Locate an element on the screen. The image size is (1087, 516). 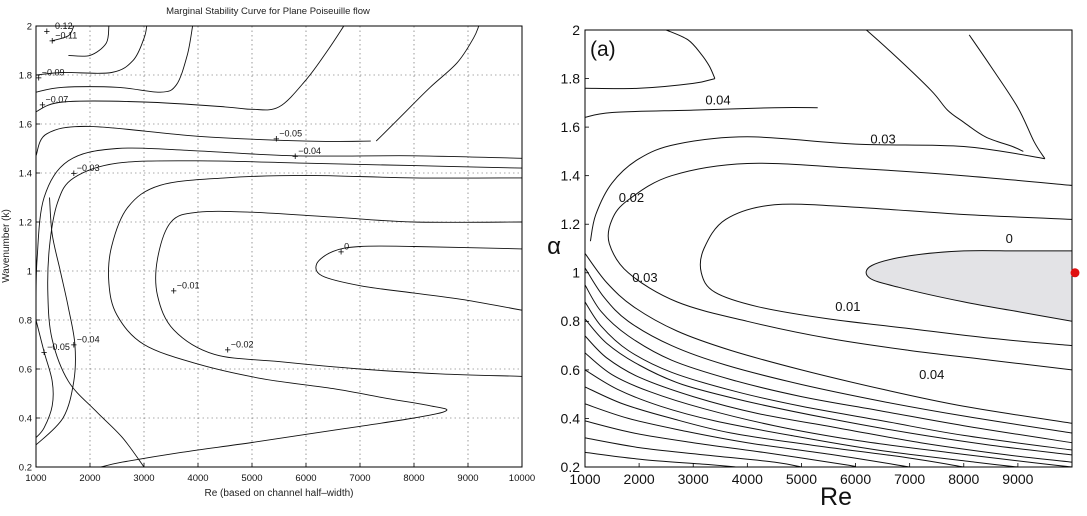
x-tick-label: 2000 is located at coordinates (89, 478).